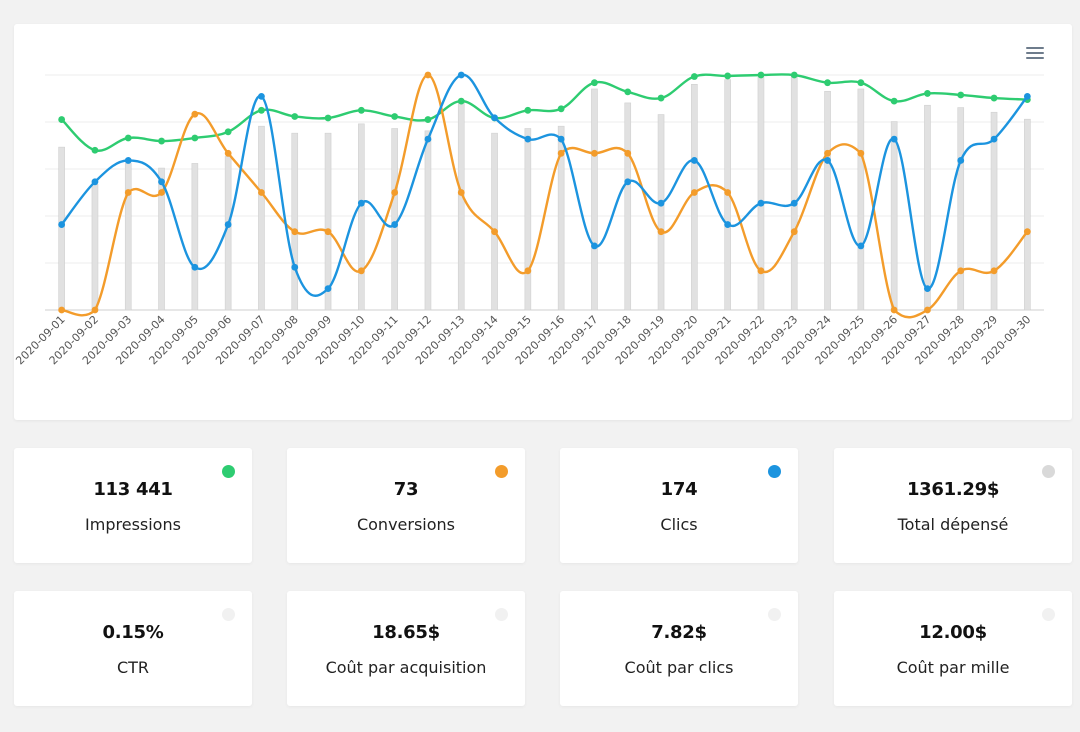 The height and width of the screenshot is (732, 1080). What do you see at coordinates (133, 632) in the screenshot?
I see `kpi-value: 0.15%` at bounding box center [133, 632].